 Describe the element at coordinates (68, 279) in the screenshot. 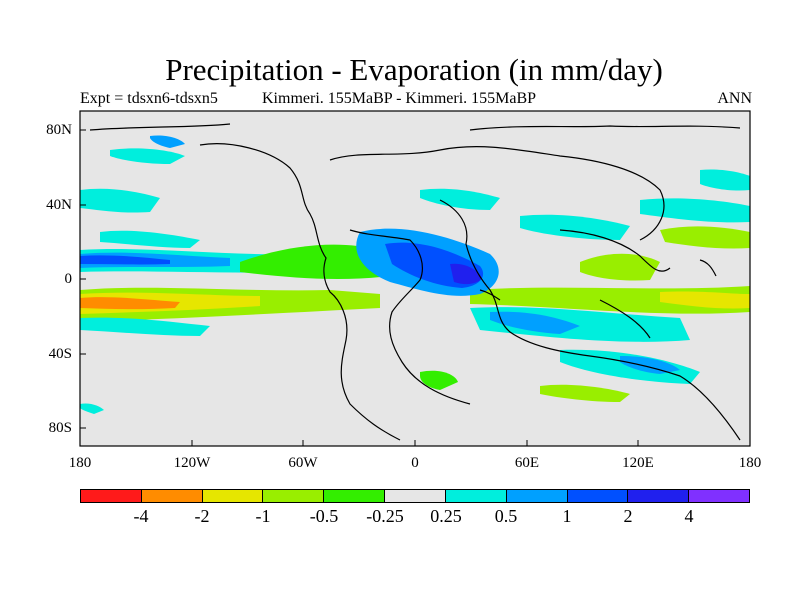

I see `lat-label: 0` at that location.